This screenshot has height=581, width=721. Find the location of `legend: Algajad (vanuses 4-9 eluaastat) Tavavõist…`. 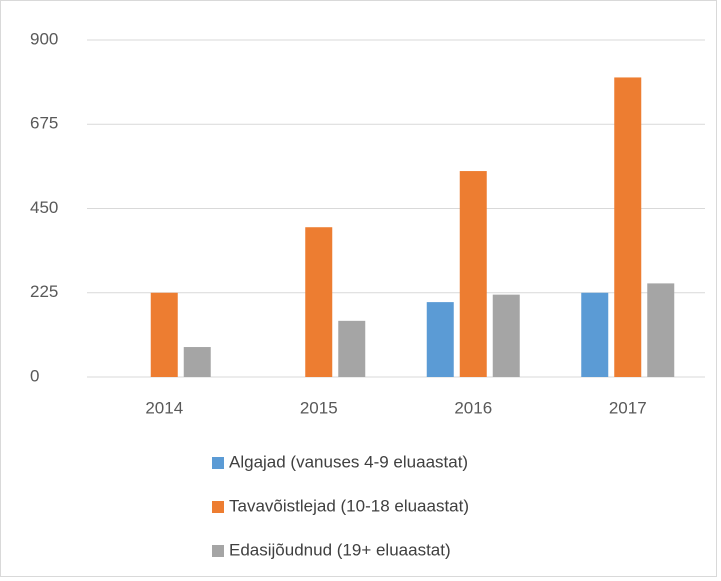

legend: Algajad (vanuses 4-9 eluaastat) Tavavõist… is located at coordinates (340, 505).